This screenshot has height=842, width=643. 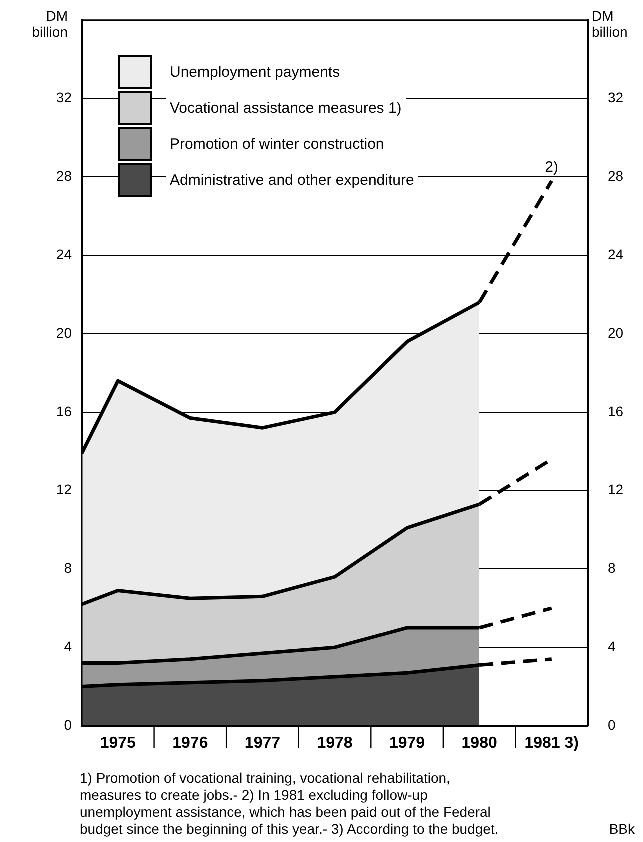 I want to click on legend-label: Unemployment payments, so click(x=255, y=72).